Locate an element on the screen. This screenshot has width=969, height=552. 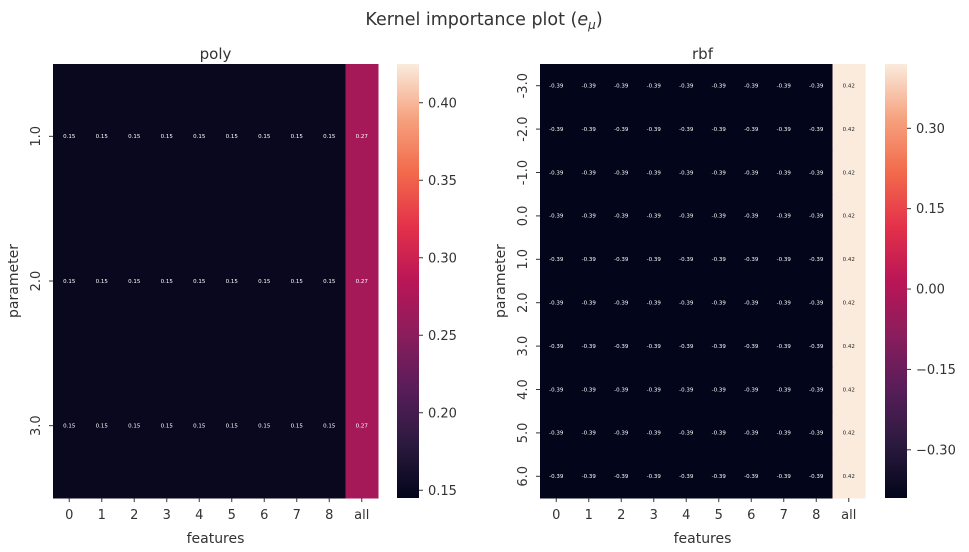
x-tick-label: 2 is located at coordinates (621, 515).